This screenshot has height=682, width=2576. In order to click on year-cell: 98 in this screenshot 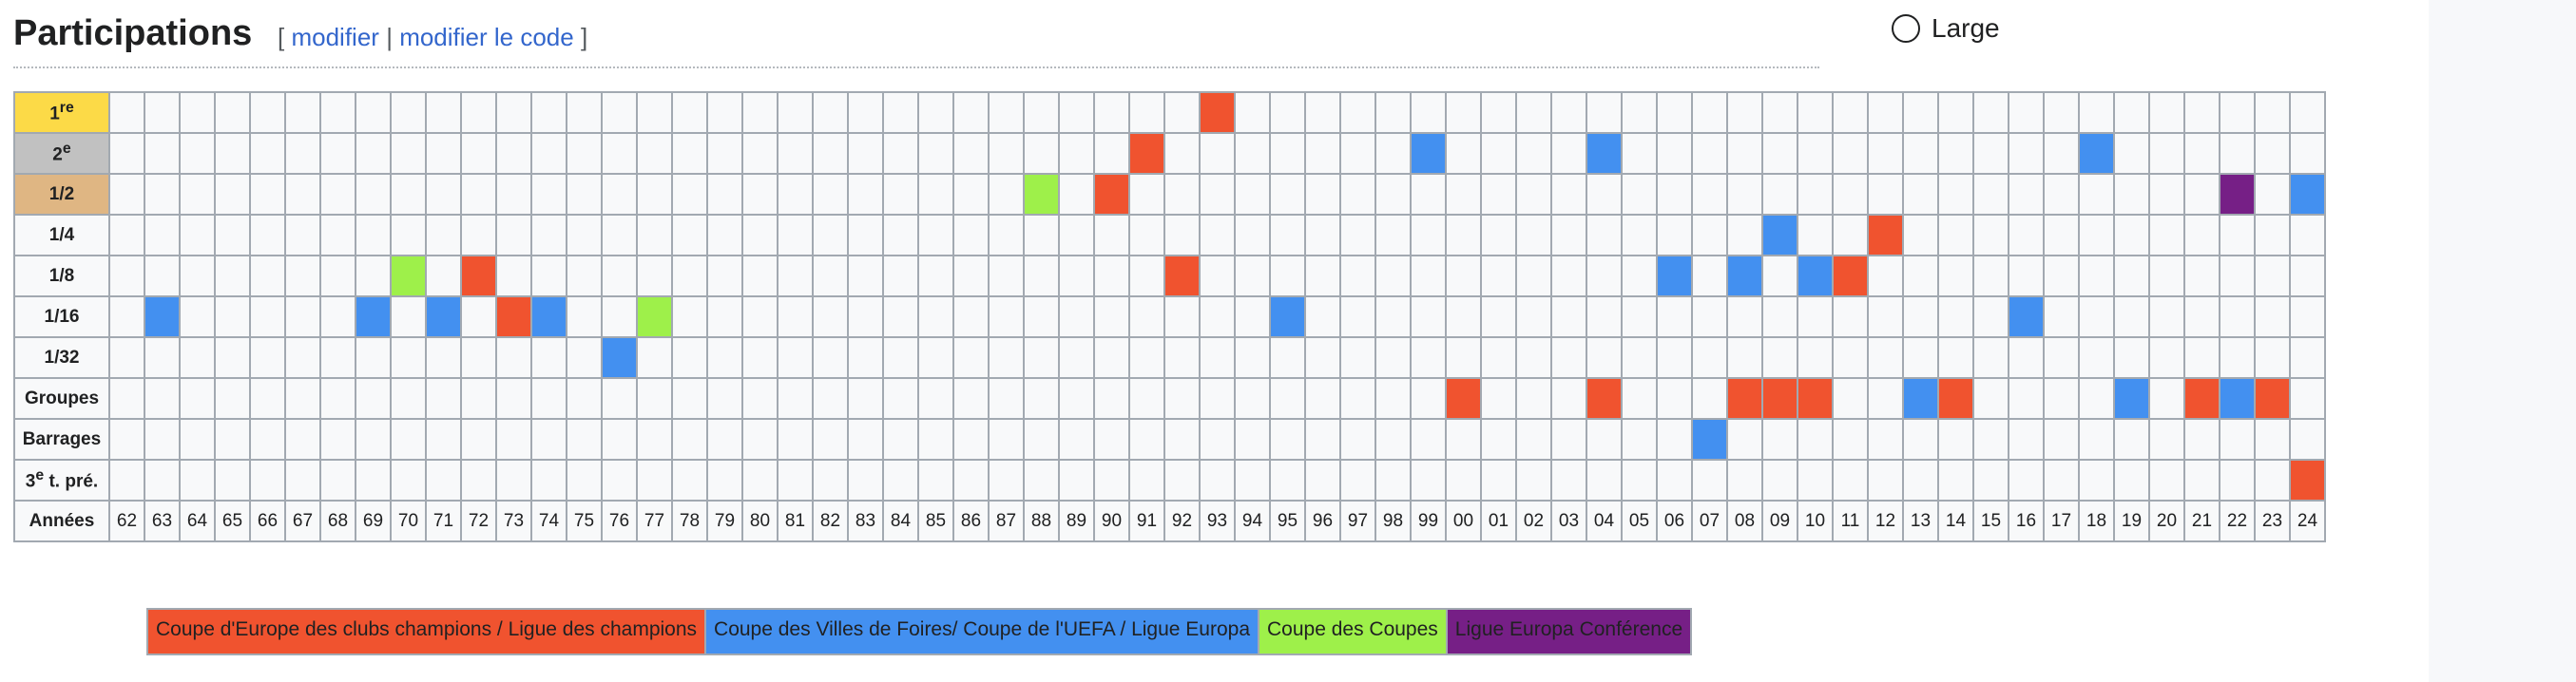, I will do `click(1393, 521)`.